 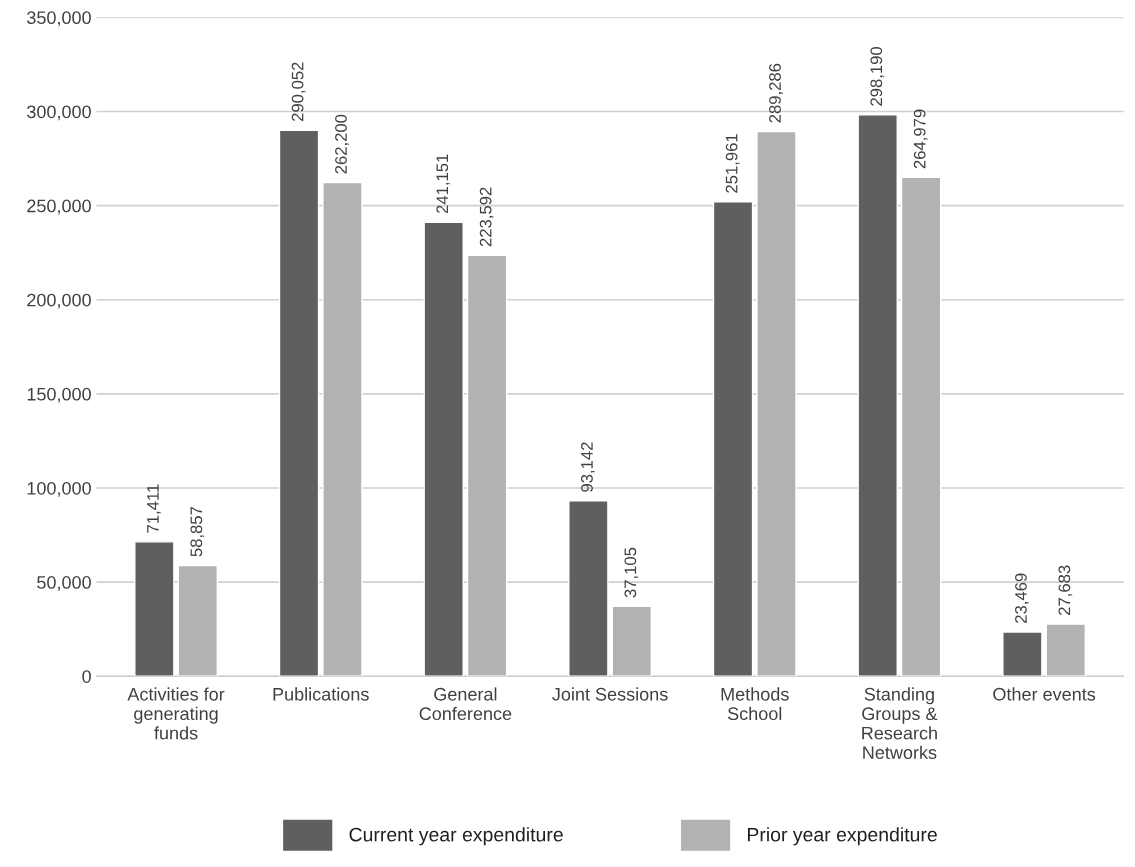 What do you see at coordinates (154, 508) in the screenshot?
I see `data-label: 71,411` at bounding box center [154, 508].